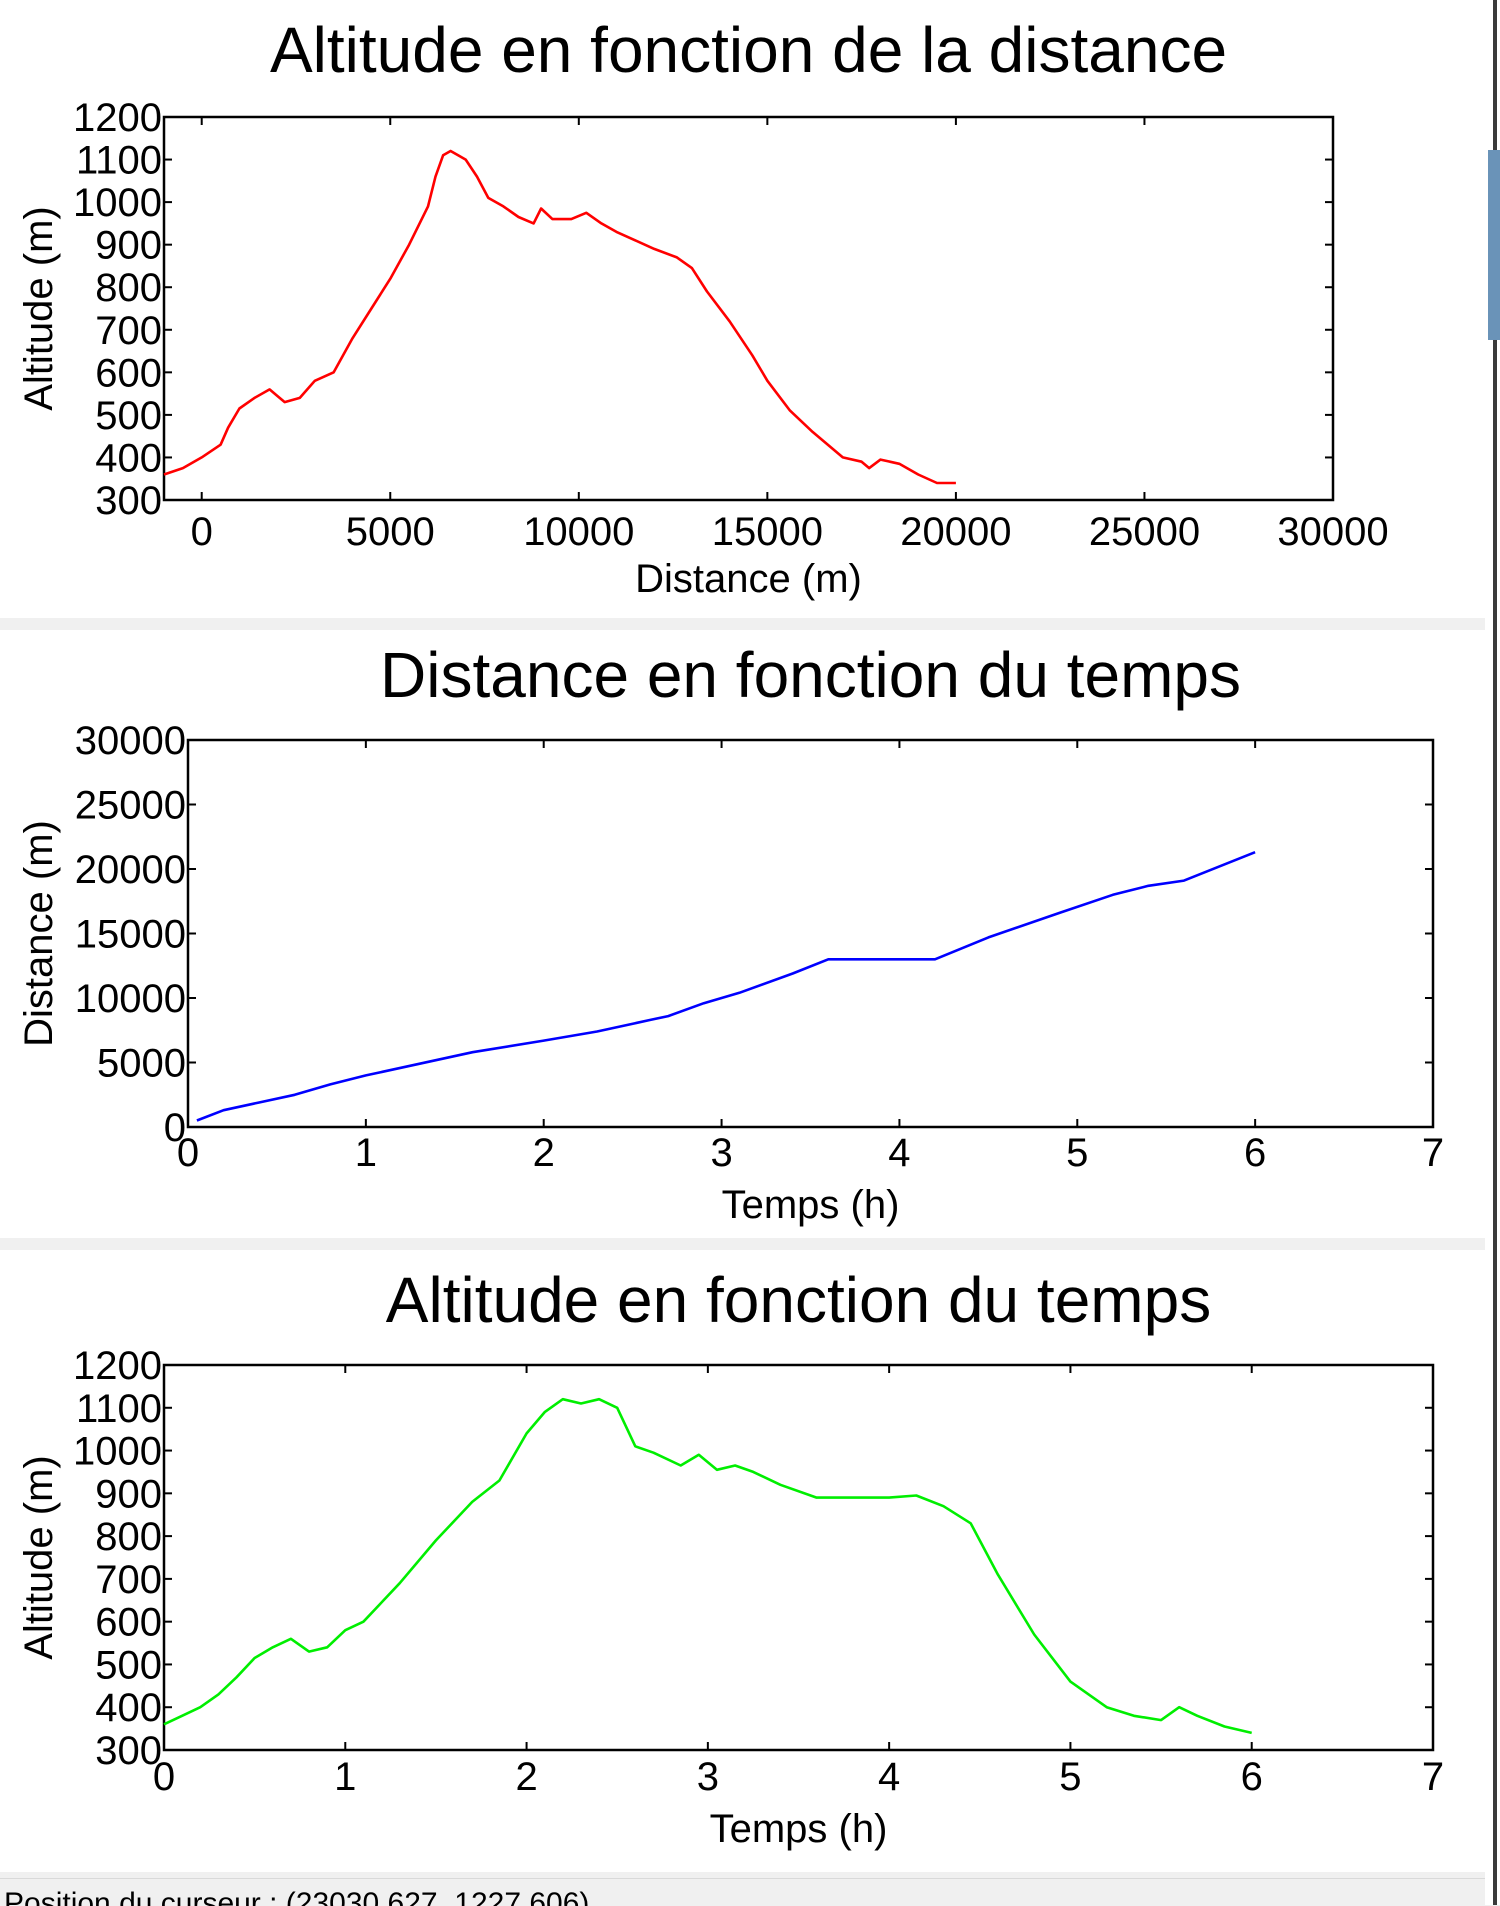  What do you see at coordinates (164, 1777) in the screenshot?
I see `chart-2-xtick-label-0: 0` at bounding box center [164, 1777].